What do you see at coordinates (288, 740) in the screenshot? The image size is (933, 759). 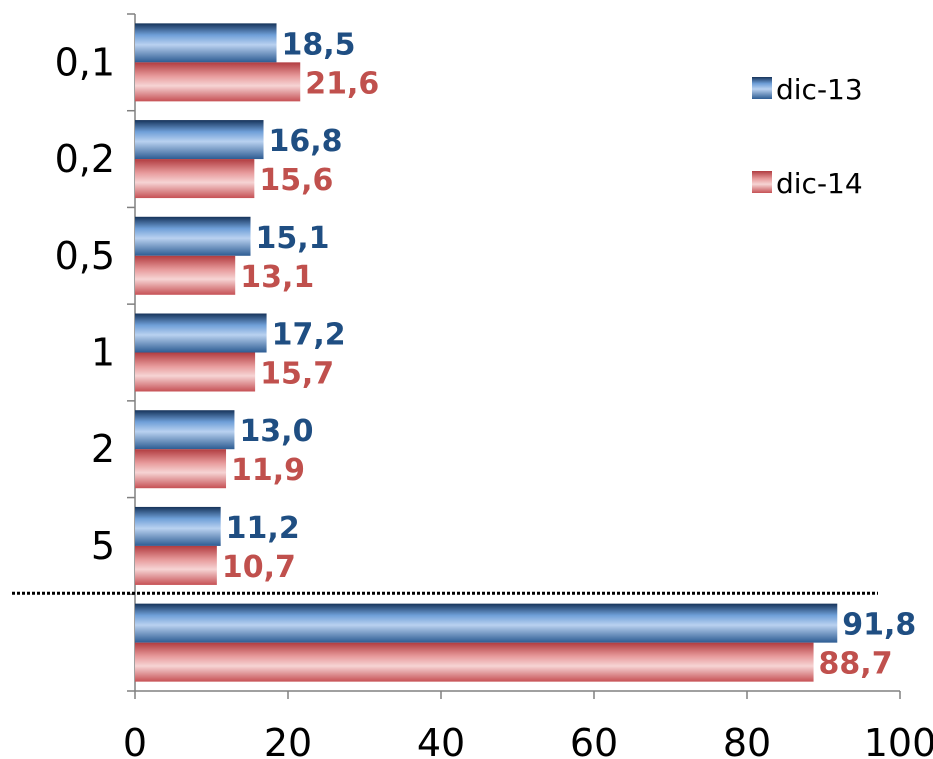 I see `x-tick-label: 20` at bounding box center [288, 740].